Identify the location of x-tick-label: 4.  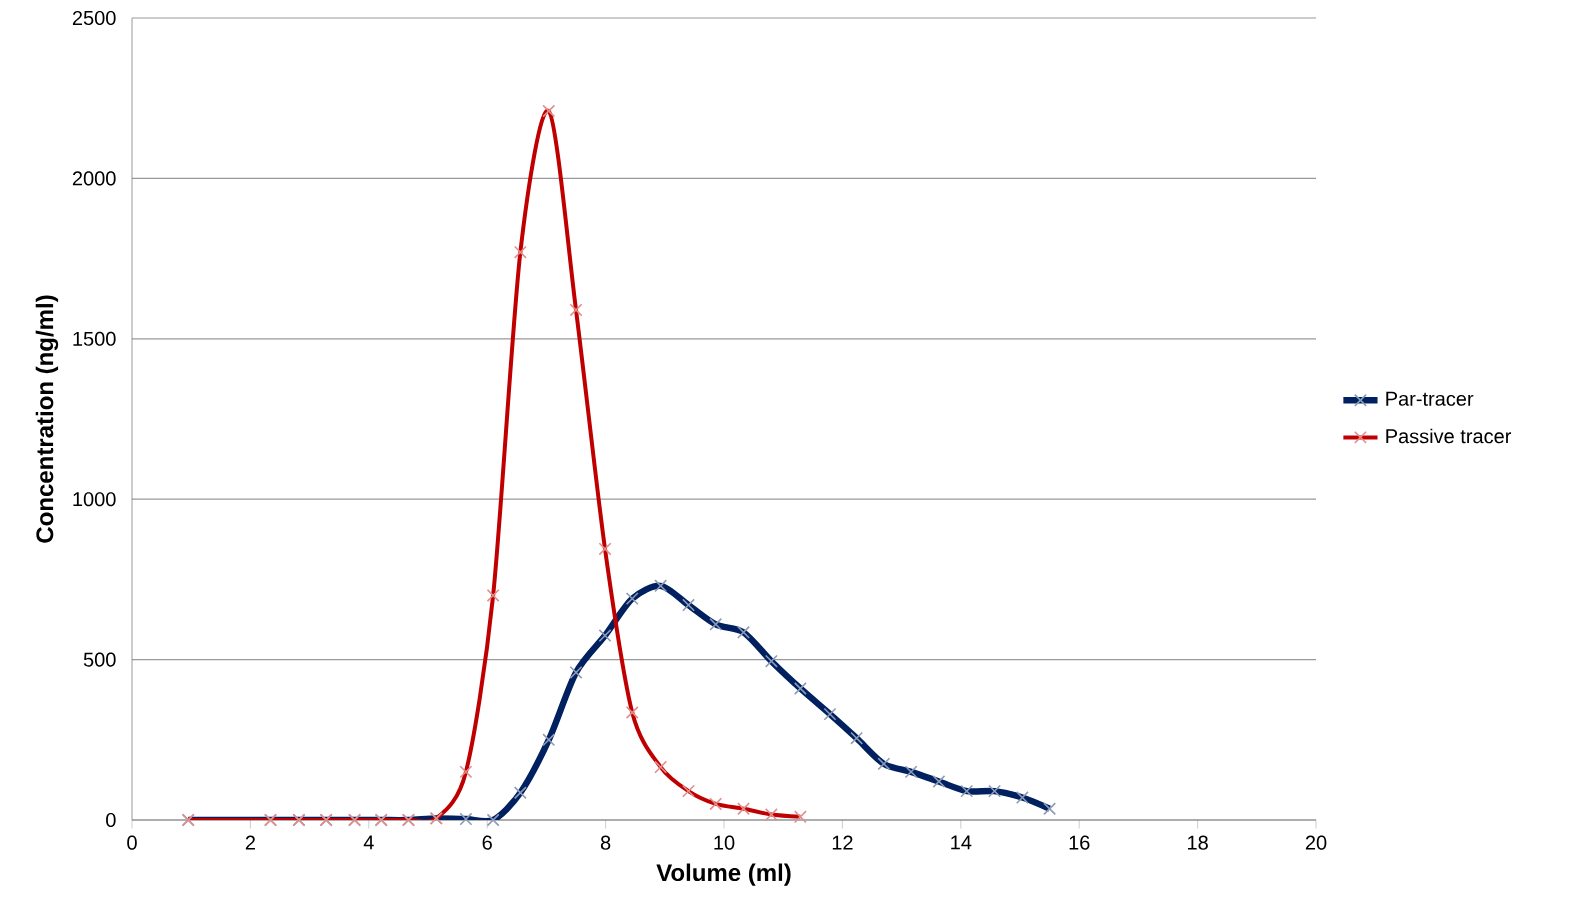
(368, 842).